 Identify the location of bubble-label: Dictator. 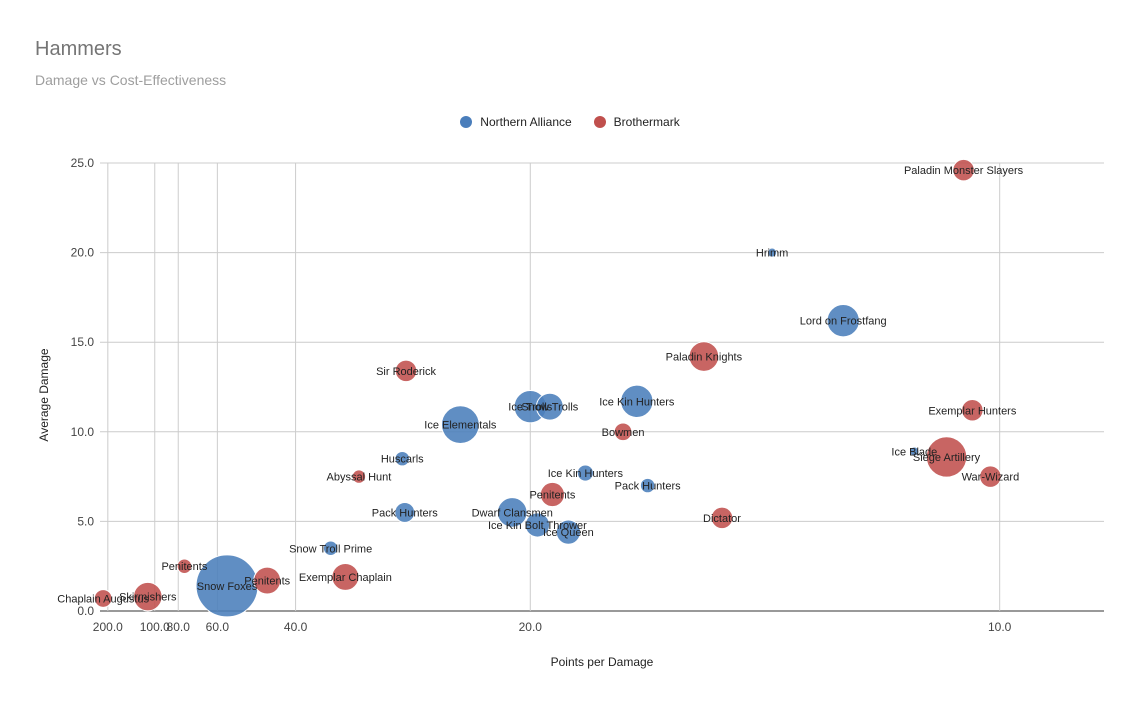
(722, 519).